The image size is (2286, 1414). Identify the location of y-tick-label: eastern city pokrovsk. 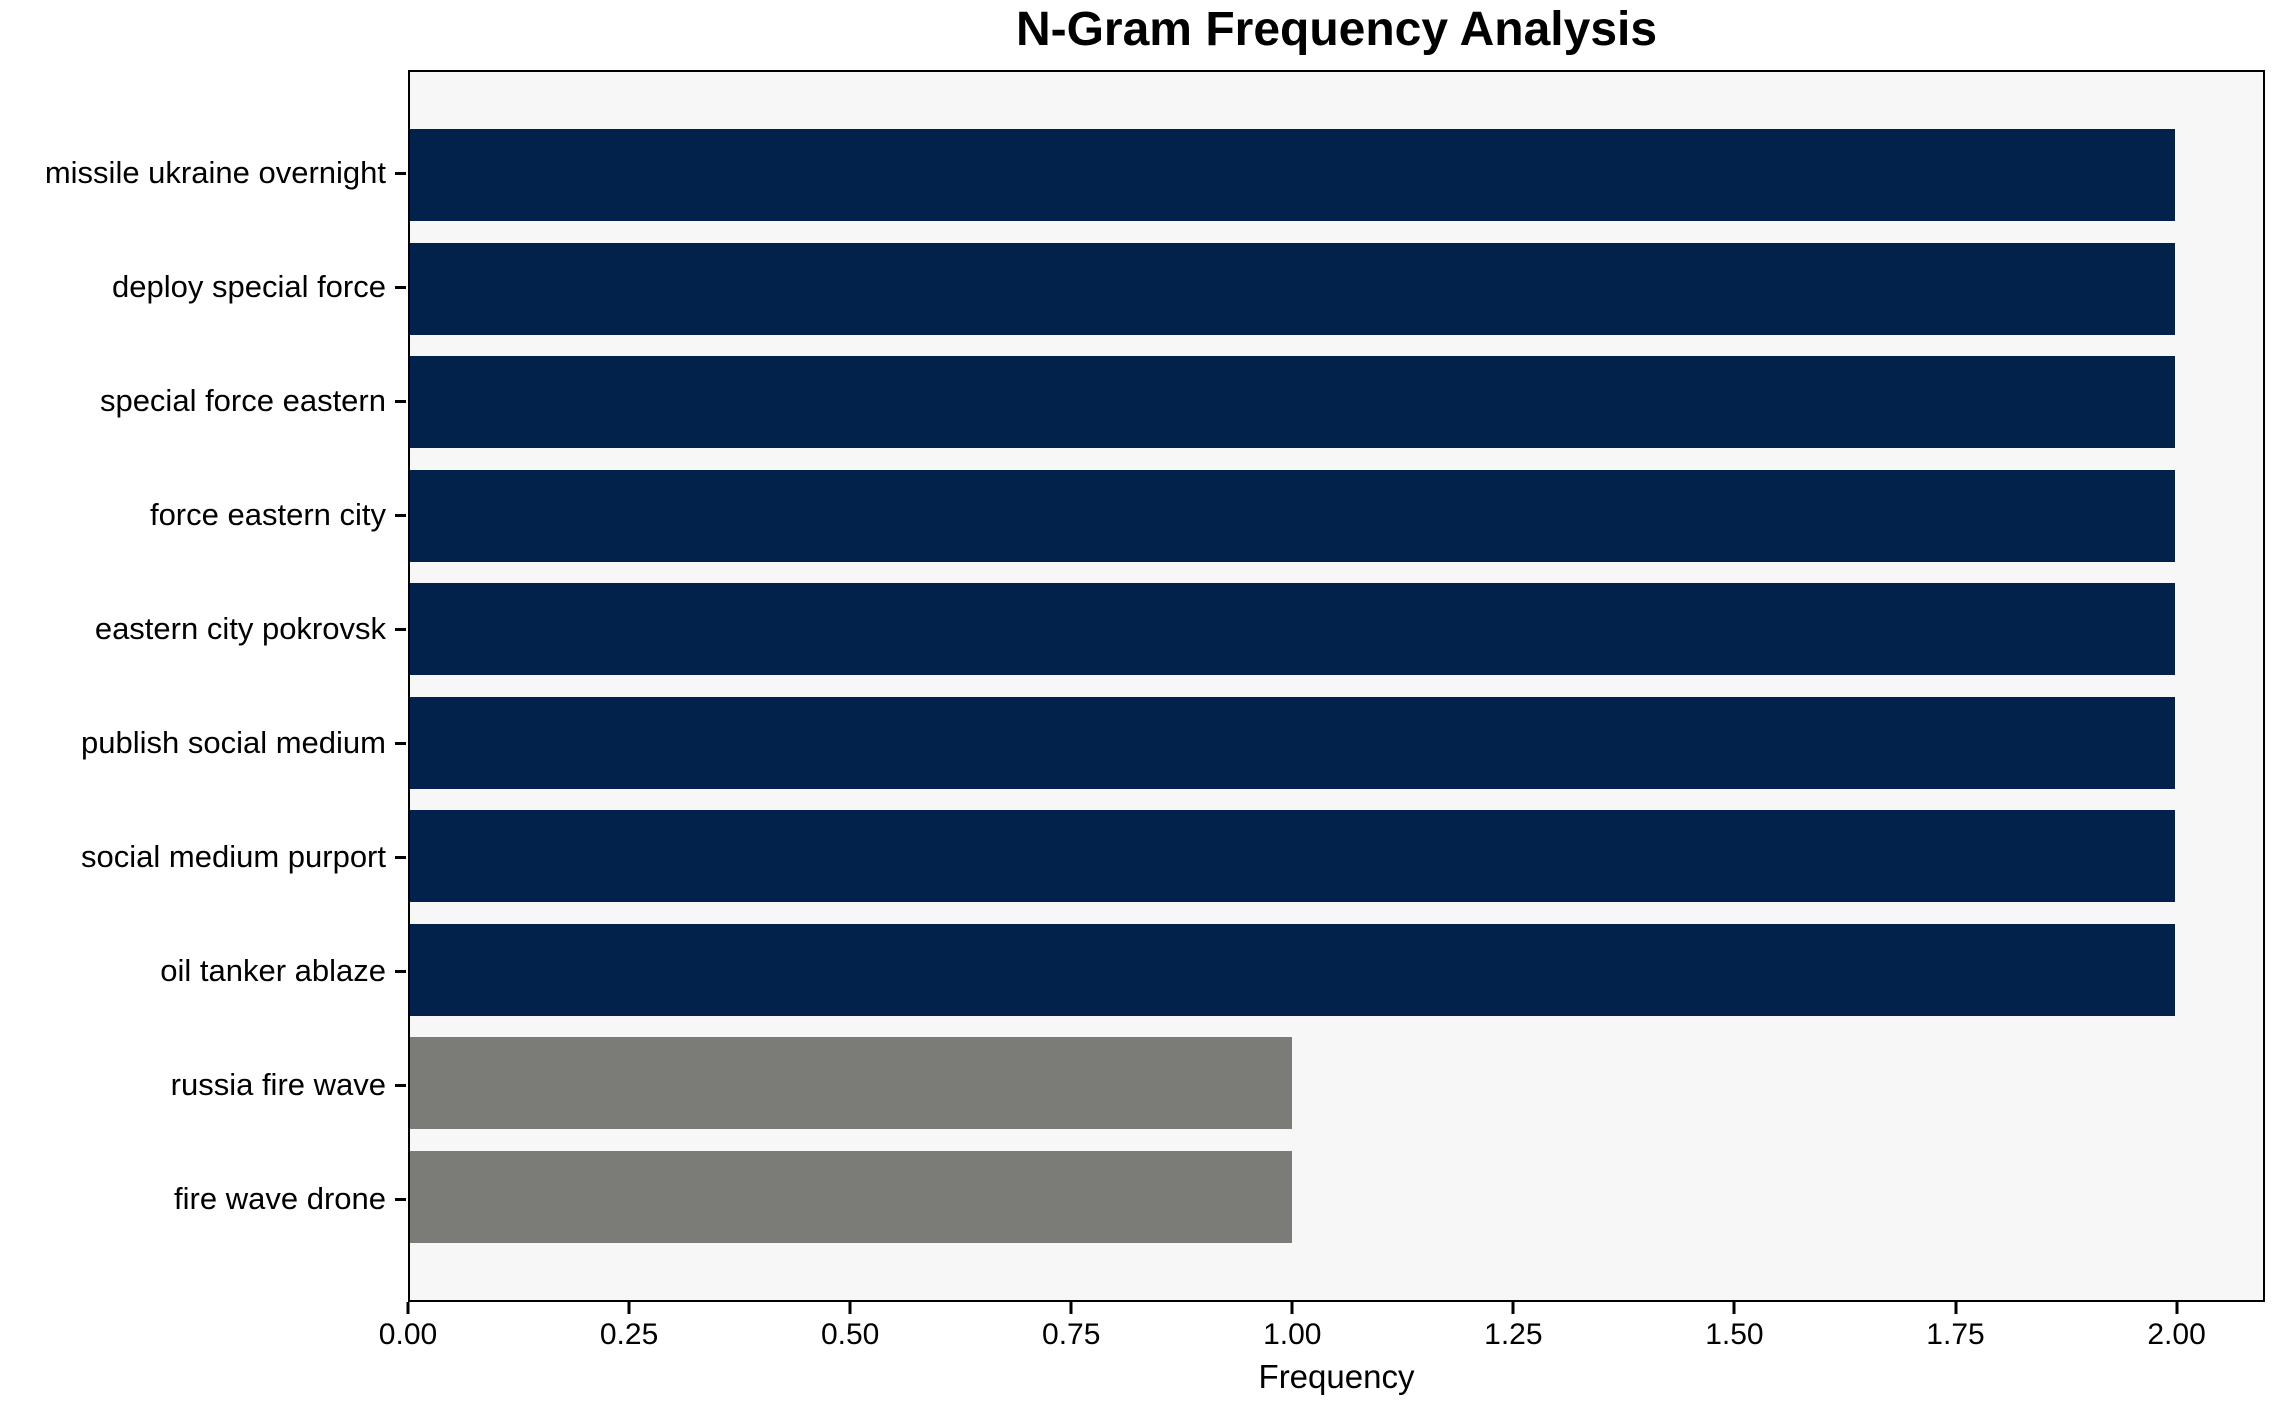
(240, 628).